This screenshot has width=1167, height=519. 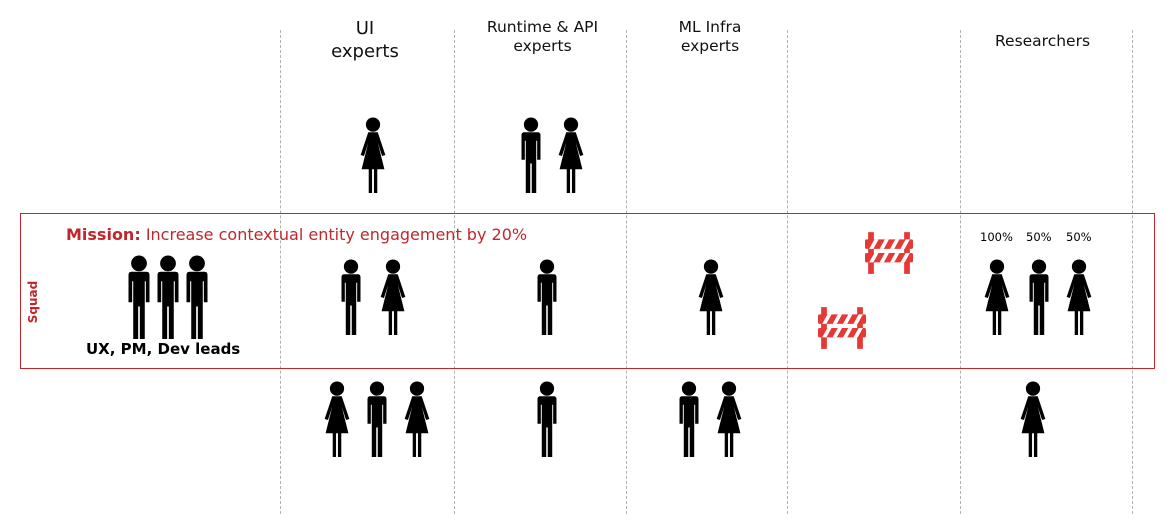 What do you see at coordinates (33, 302) in the screenshot?
I see `squad-label: Squad` at bounding box center [33, 302].